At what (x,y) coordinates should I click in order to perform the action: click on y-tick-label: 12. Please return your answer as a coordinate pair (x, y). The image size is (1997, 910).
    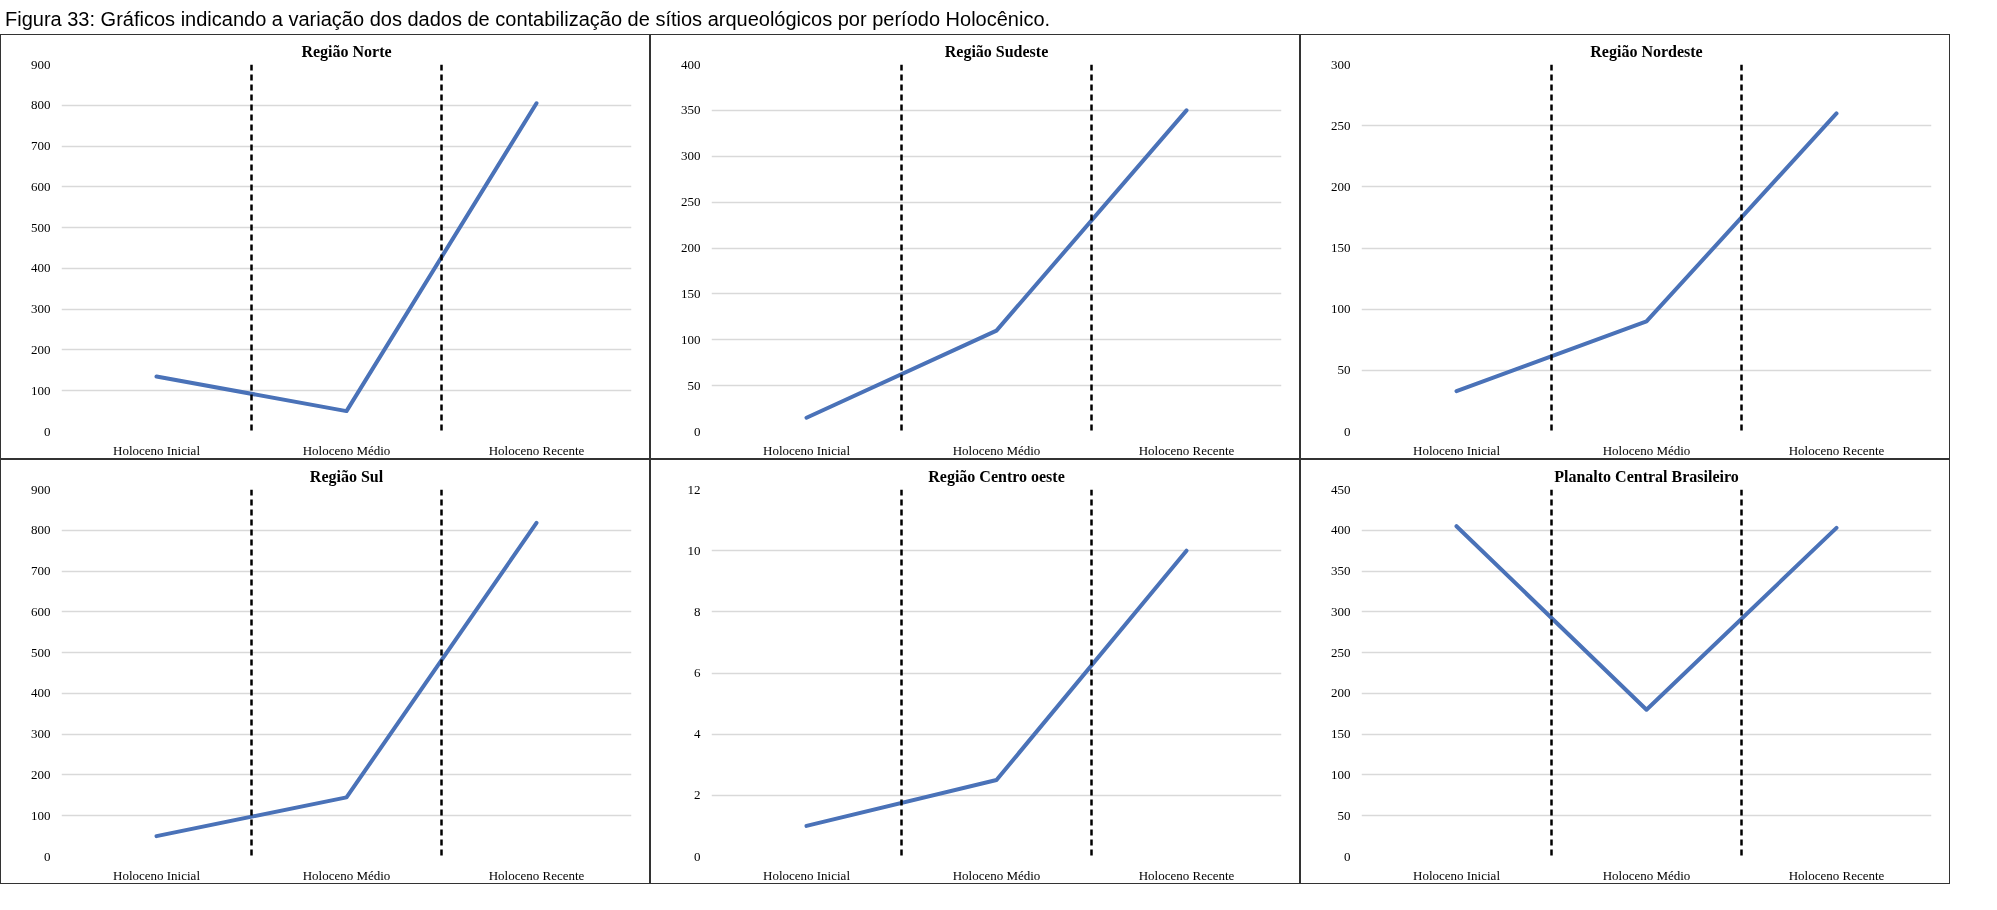
    Looking at the image, I should click on (694, 489).